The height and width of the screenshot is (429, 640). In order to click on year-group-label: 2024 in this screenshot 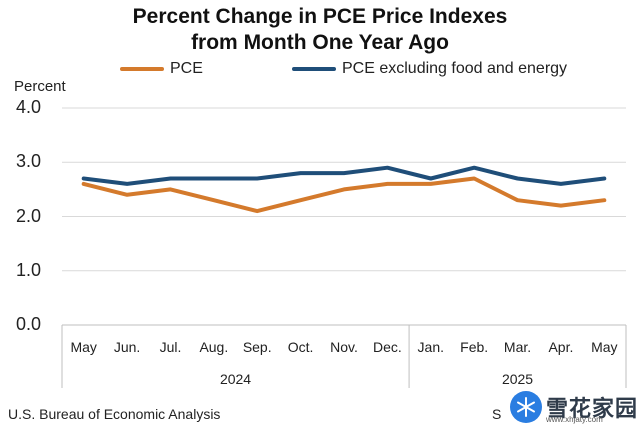, I will do `click(235, 379)`.